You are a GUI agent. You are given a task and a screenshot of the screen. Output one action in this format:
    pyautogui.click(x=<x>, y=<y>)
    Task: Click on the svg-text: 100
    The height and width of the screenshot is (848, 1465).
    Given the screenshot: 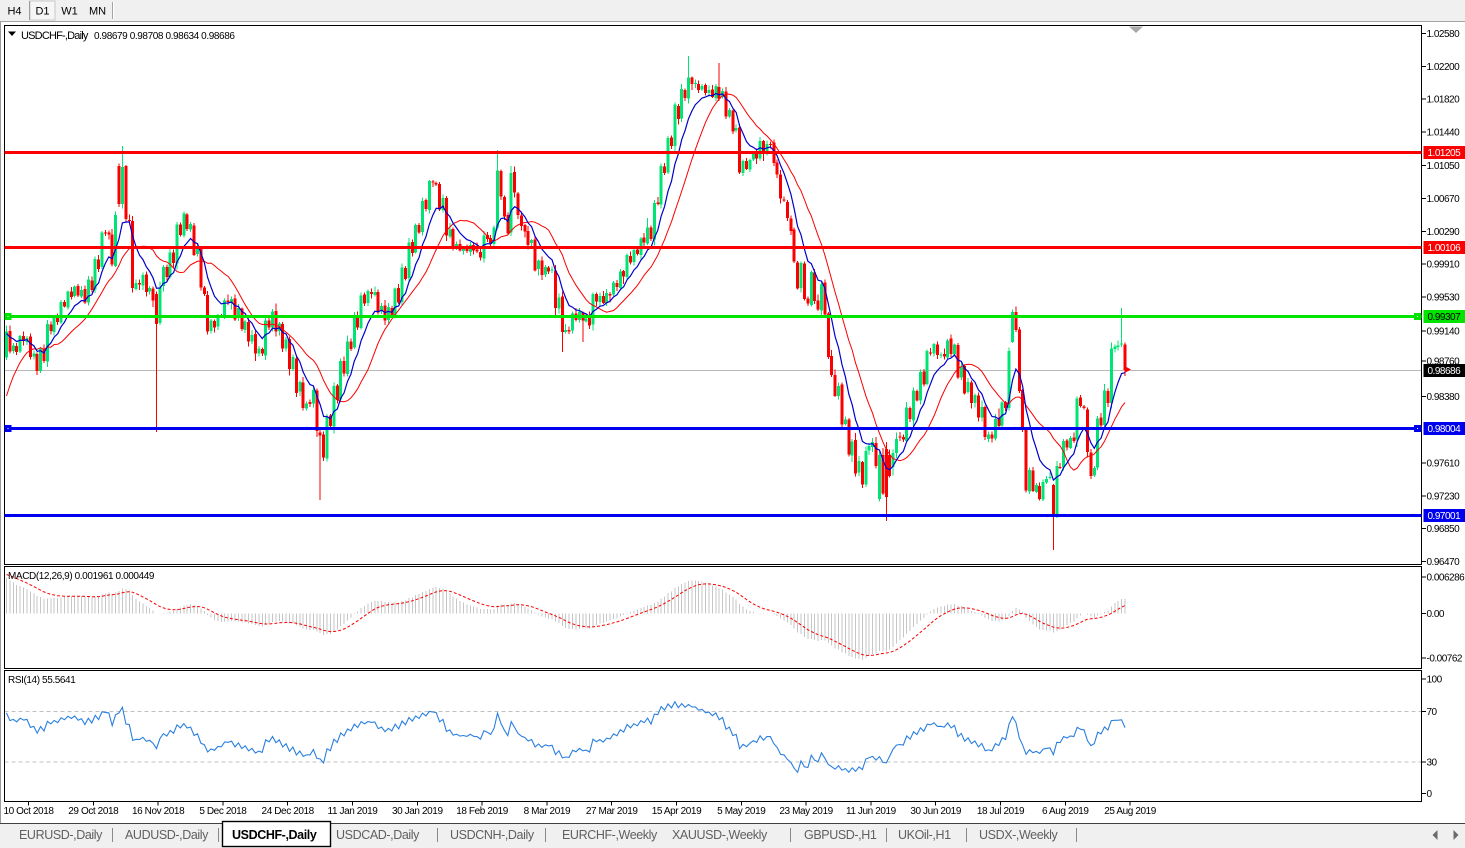 What is the action you would take?
    pyautogui.click(x=1435, y=680)
    